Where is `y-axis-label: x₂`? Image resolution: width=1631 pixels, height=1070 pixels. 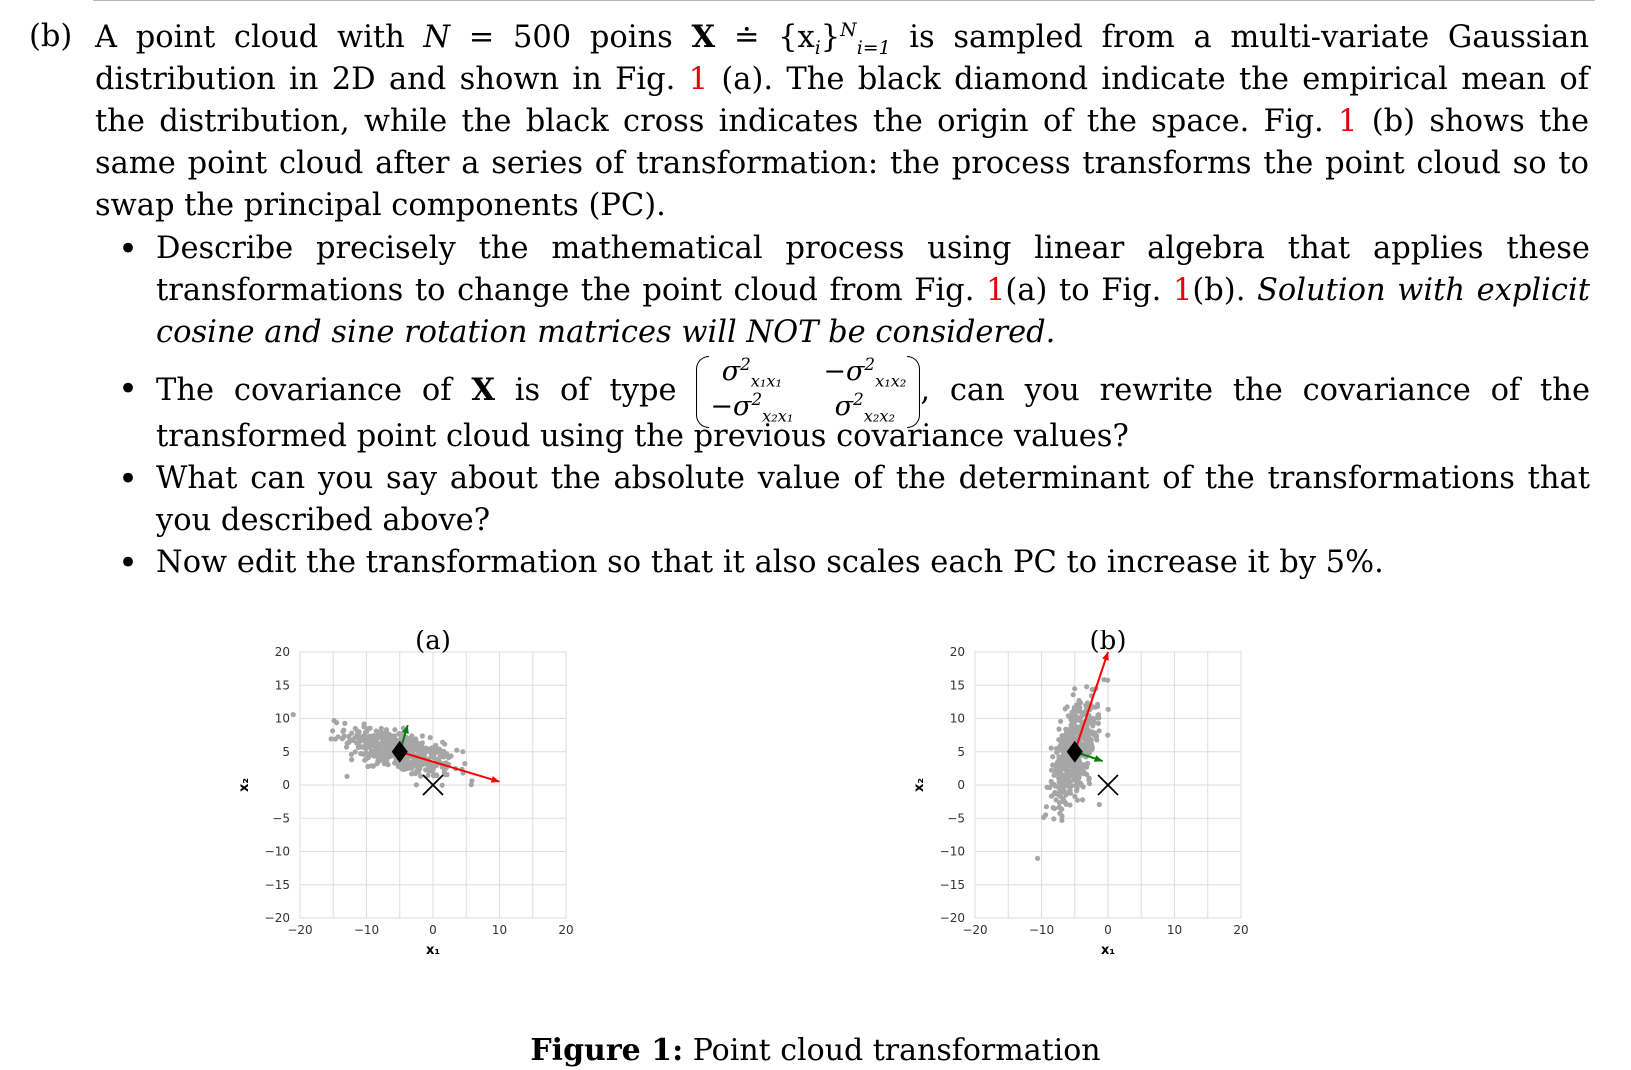 y-axis-label: x₂ is located at coordinates (919, 785).